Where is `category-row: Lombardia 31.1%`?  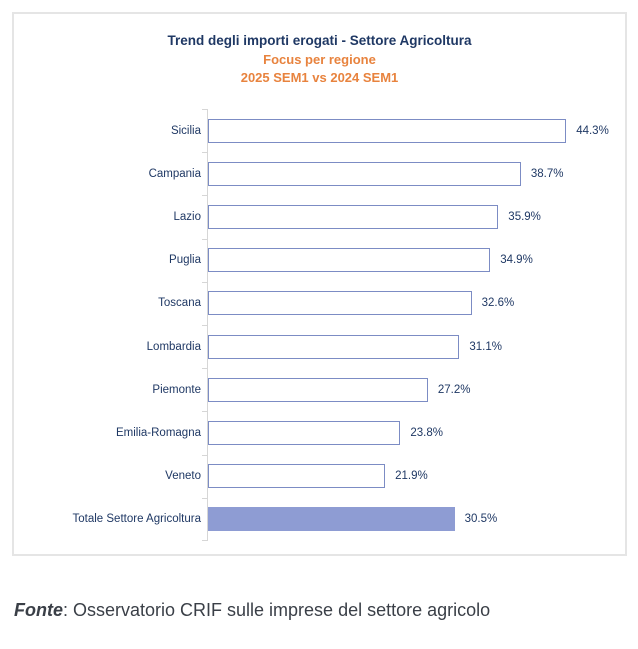
category-row: Lombardia 31.1% is located at coordinates (386, 346).